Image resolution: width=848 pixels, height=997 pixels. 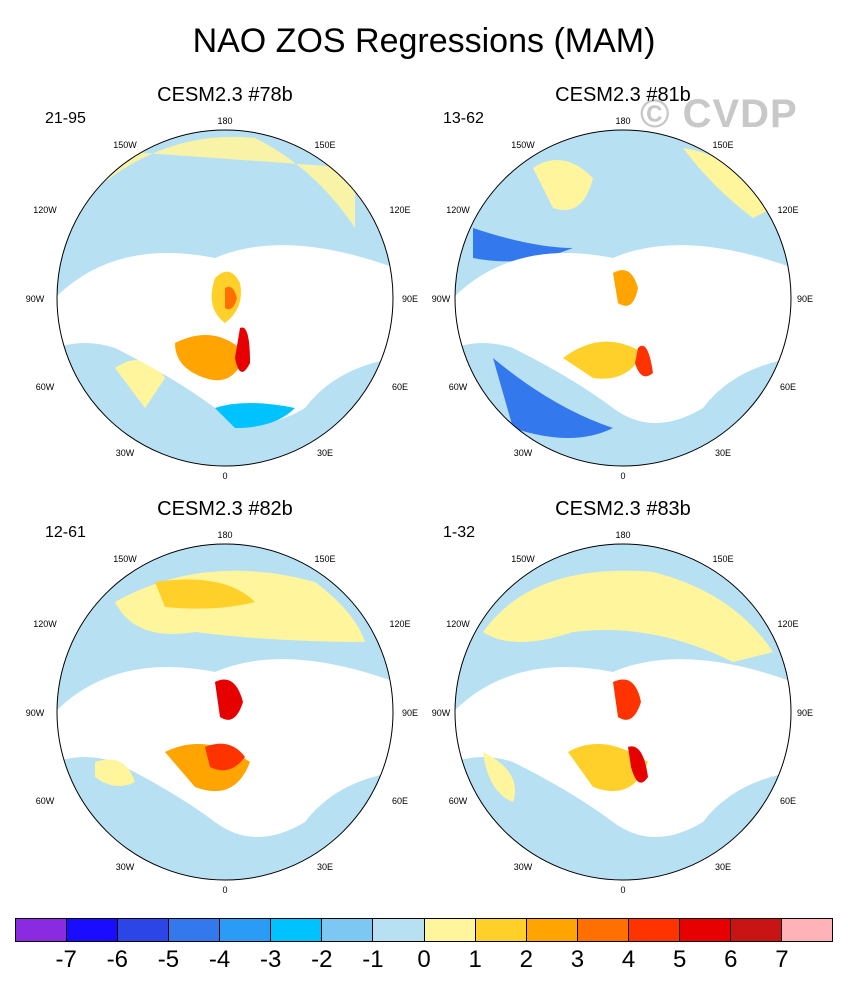 I want to click on colorbar-tick-label: 0, so click(x=424, y=959).